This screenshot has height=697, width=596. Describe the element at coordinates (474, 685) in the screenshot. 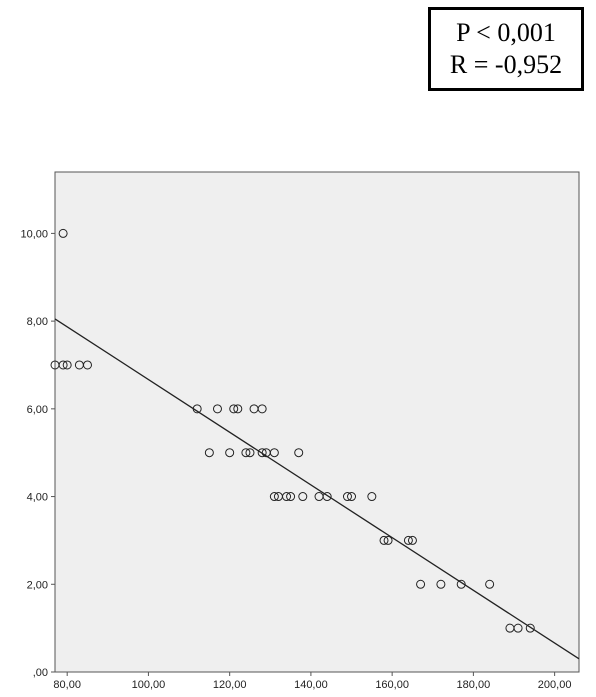

I see `x-tick-label: 180,00` at that location.